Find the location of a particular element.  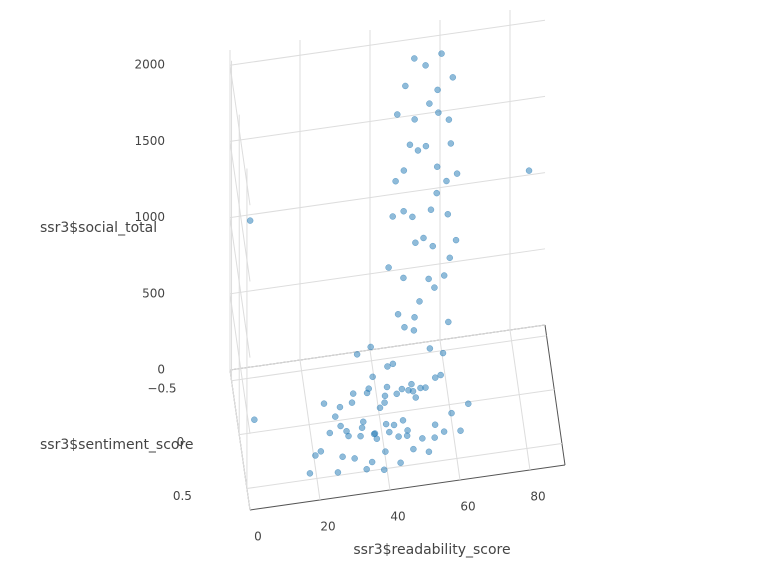

z-tick-label: 500 is located at coordinates (153, 293).